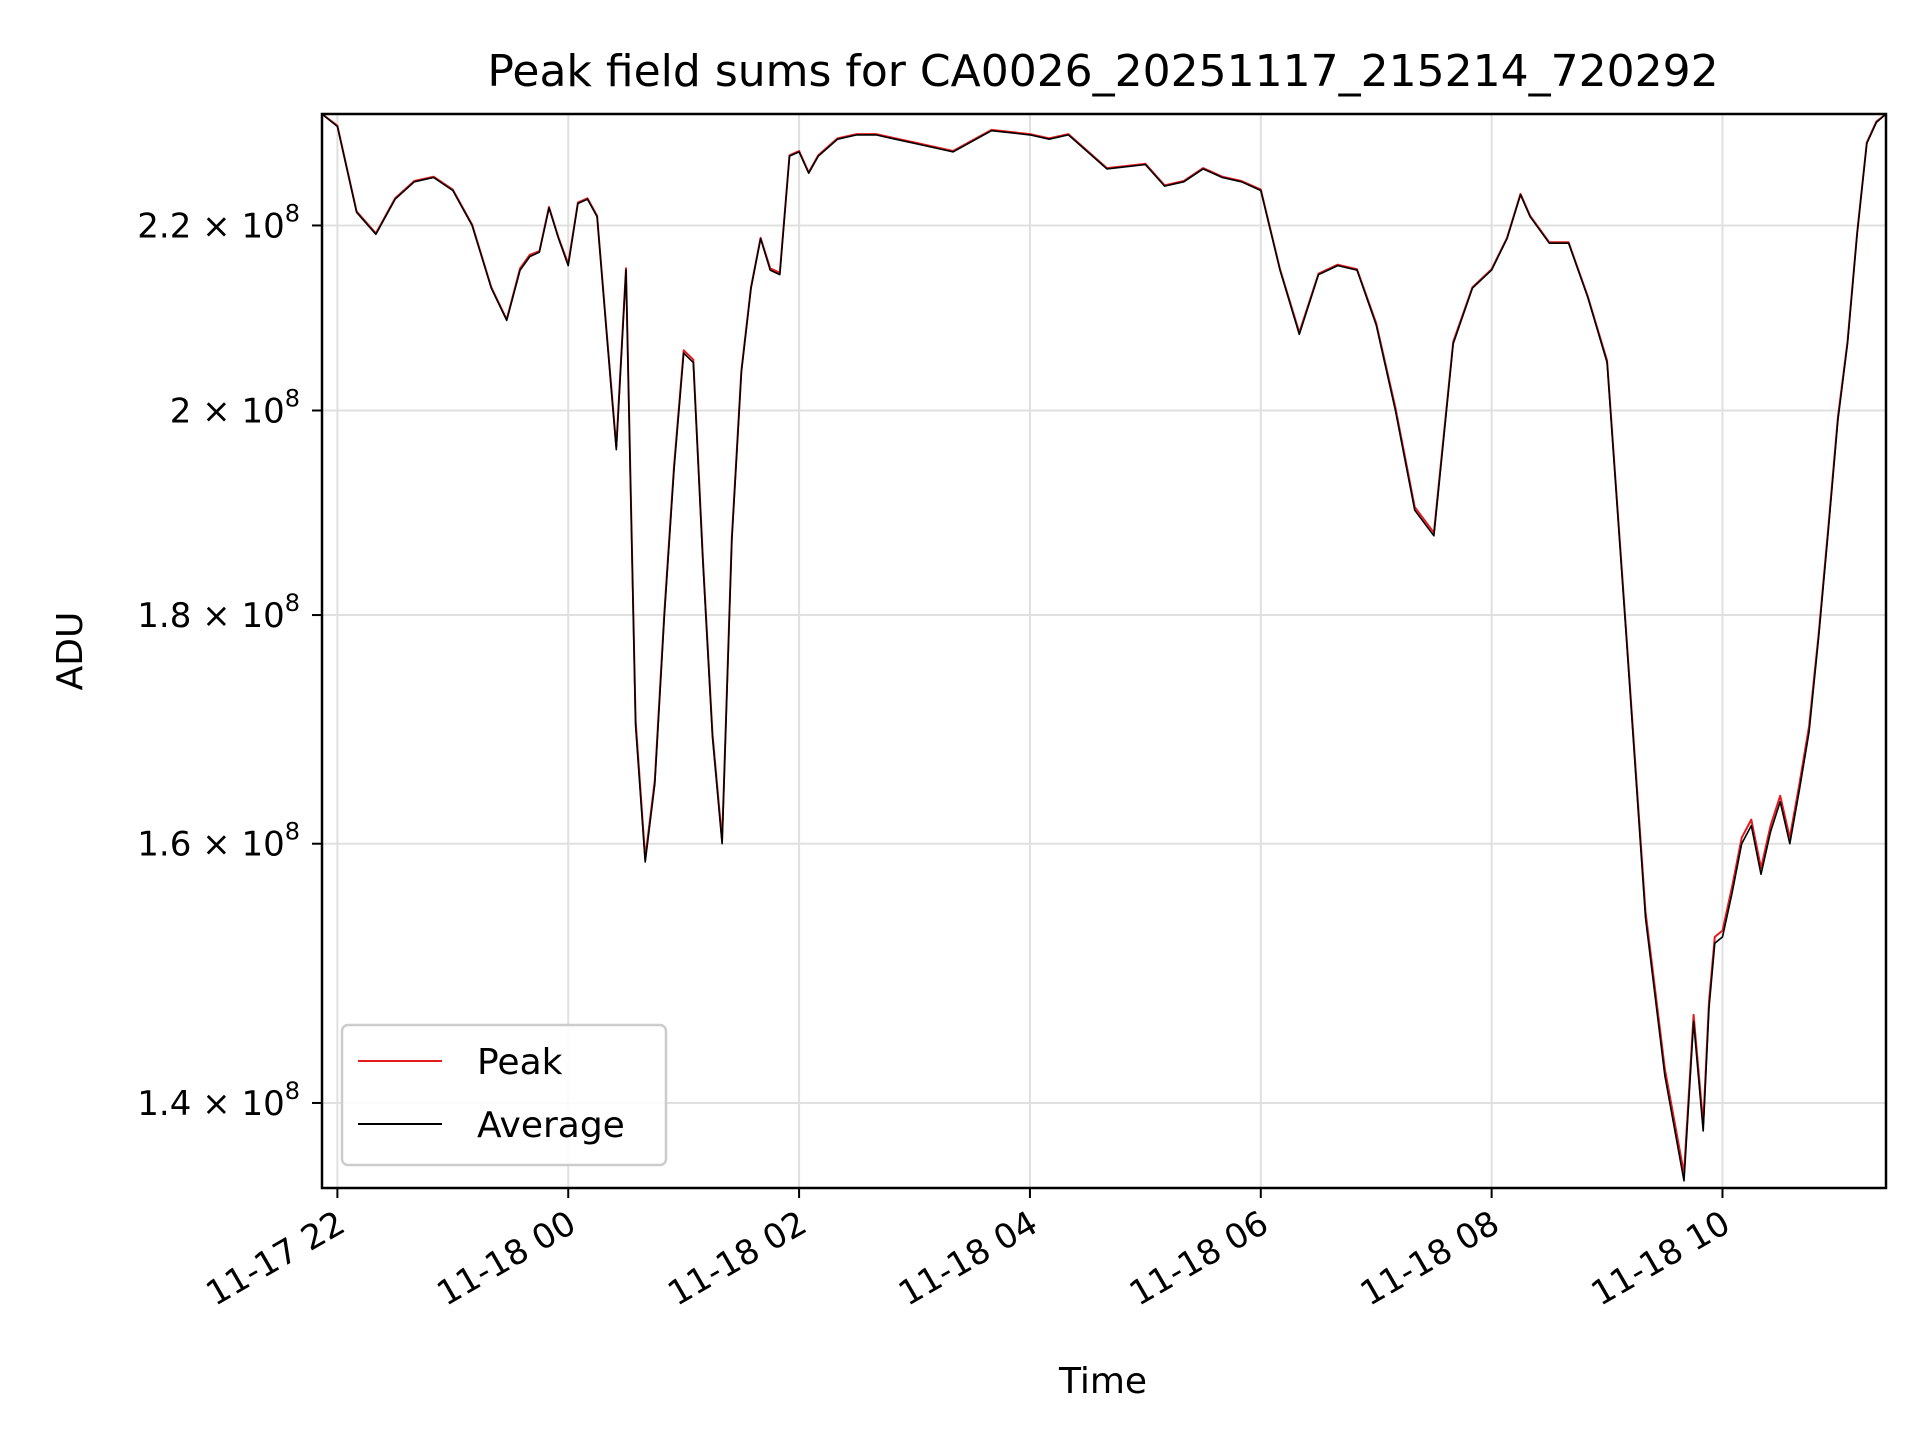 Image resolution: width=1920 pixels, height=1440 pixels. What do you see at coordinates (70, 651) in the screenshot?
I see `y-axis-label: ADU` at bounding box center [70, 651].